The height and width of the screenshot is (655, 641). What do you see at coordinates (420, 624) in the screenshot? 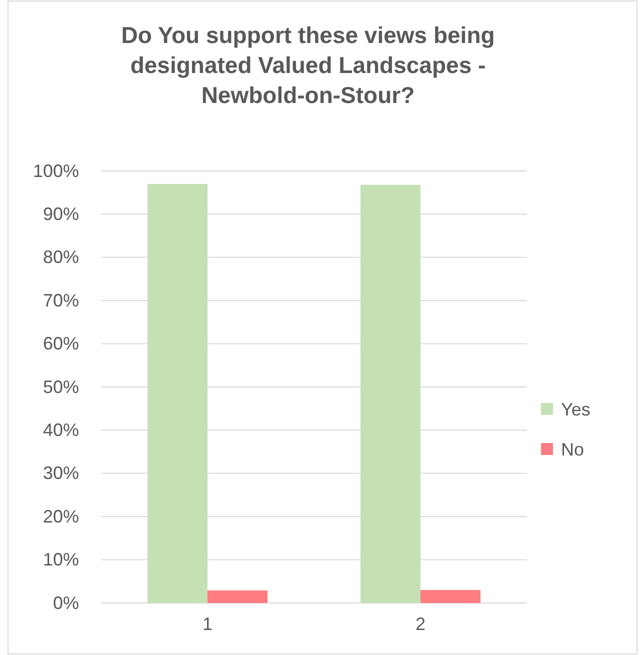
I see `x-tick-label: 2` at bounding box center [420, 624].